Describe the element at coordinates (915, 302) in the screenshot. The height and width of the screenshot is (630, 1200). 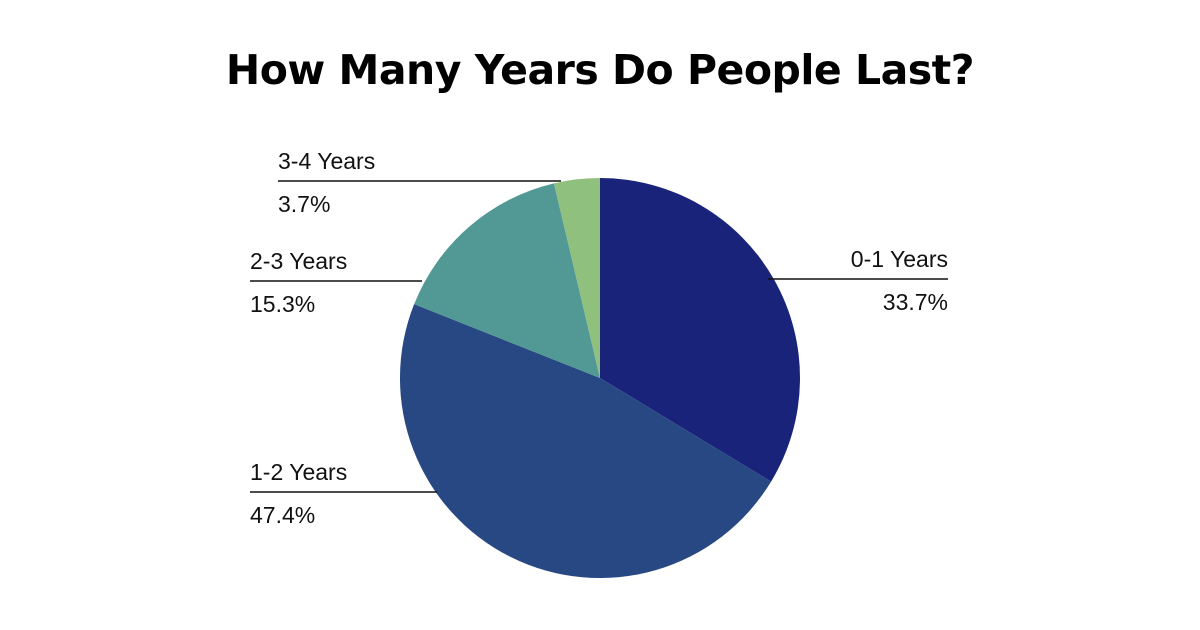
I see `slice-value-0-1-years: 33.7%` at that location.